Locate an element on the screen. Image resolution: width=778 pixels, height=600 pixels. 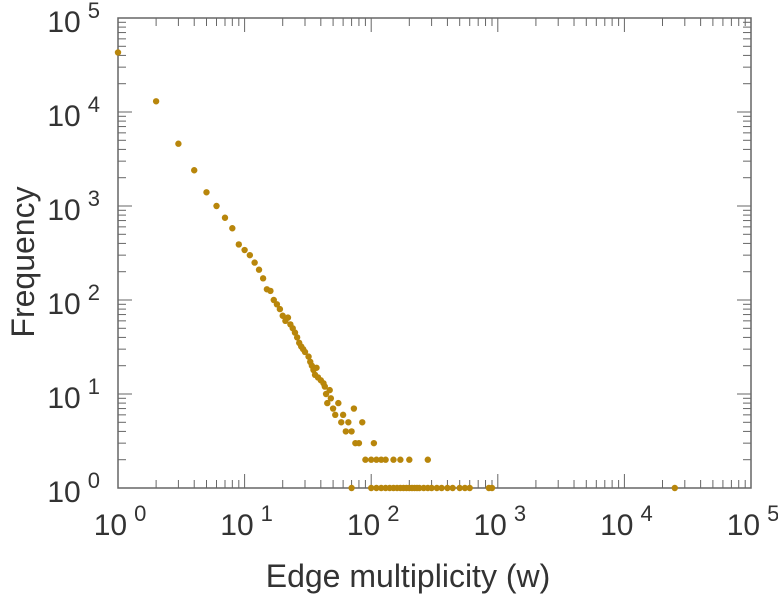
x-tick-label: 10 5 is located at coordinates (752, 521).